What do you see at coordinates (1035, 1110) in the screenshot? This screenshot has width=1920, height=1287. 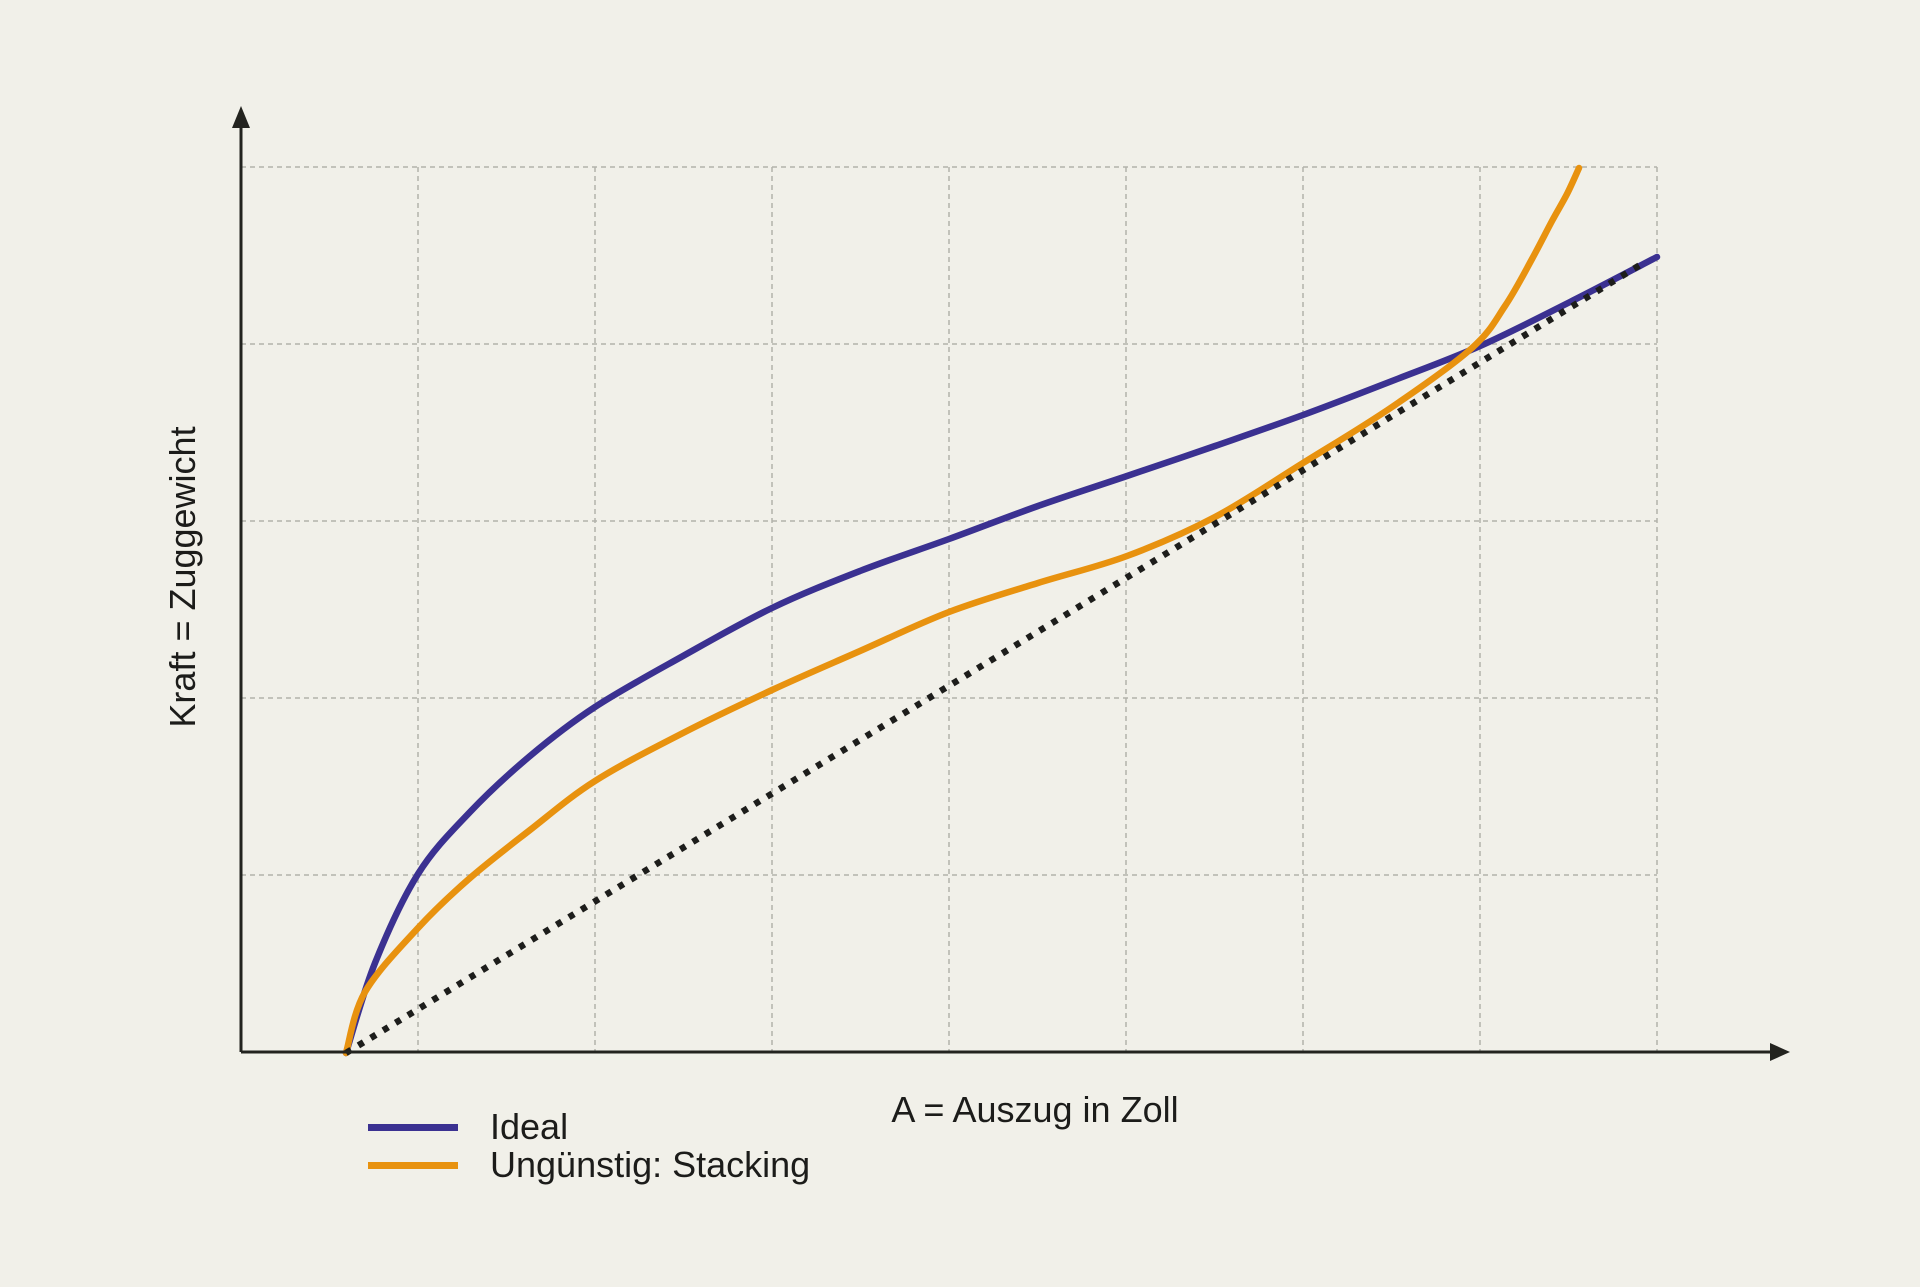 I see `x-axis-label: A = Auszug in Zoll` at bounding box center [1035, 1110].